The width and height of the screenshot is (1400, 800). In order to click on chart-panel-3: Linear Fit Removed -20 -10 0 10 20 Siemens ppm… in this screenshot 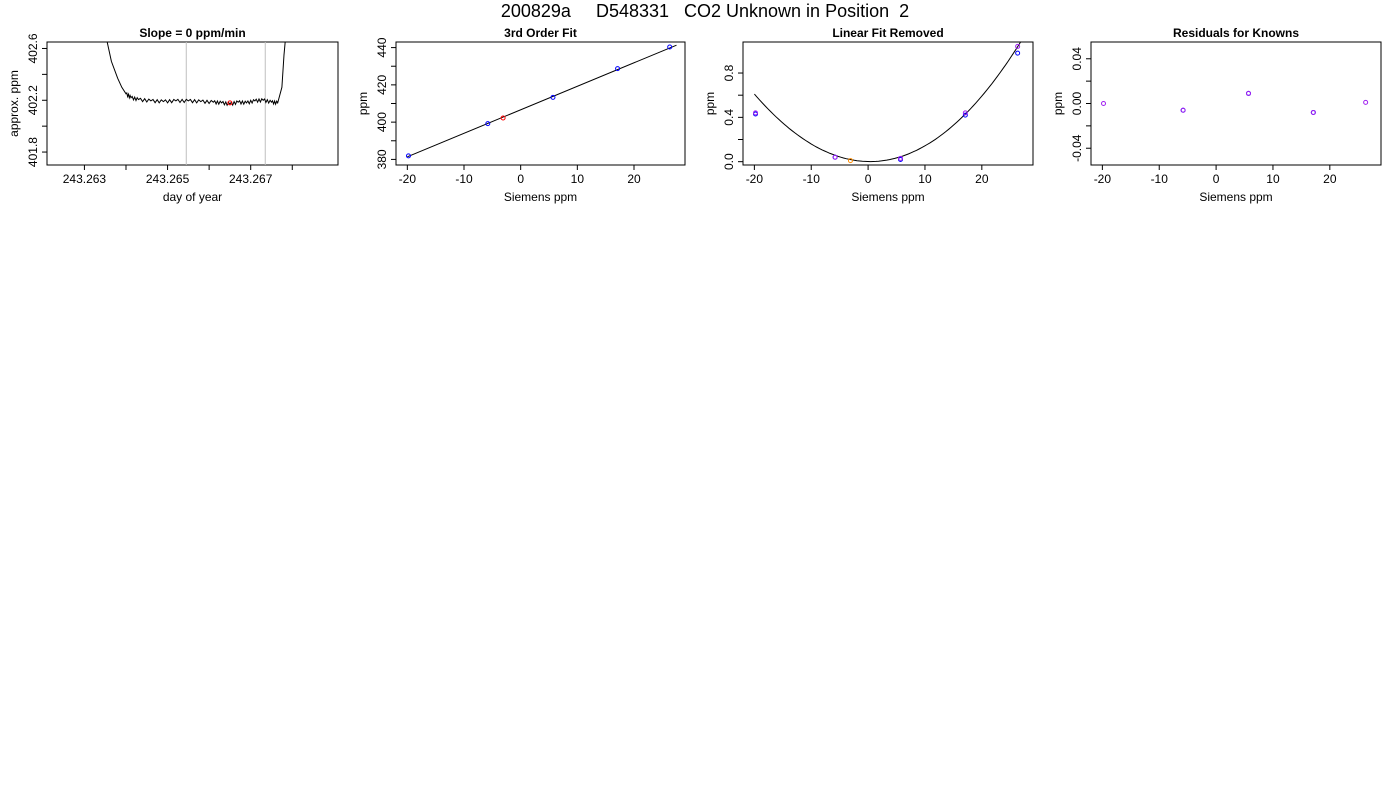, I will do `click(868, 115)`.